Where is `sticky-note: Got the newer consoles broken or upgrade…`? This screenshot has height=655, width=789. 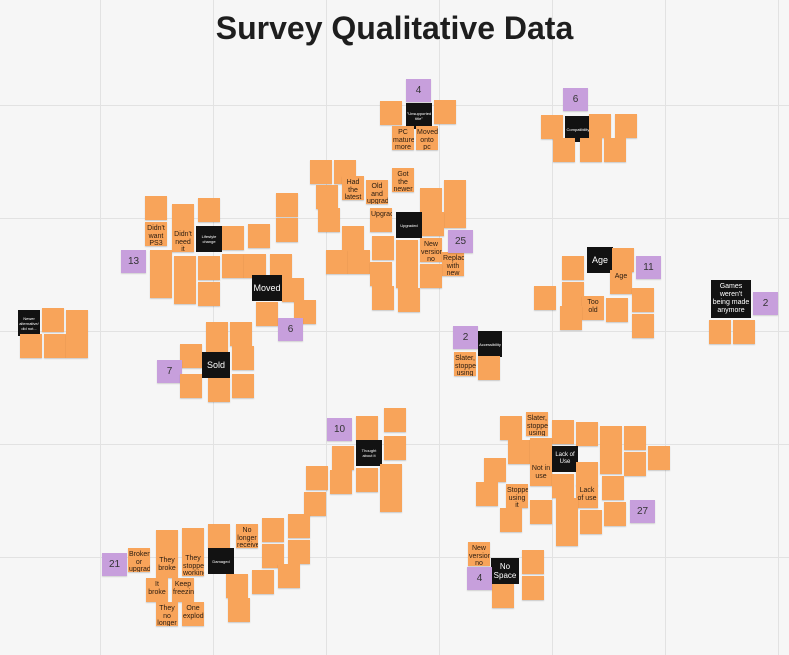 sticky-note: Got the newer consoles broken or upgrade… is located at coordinates (403, 180).